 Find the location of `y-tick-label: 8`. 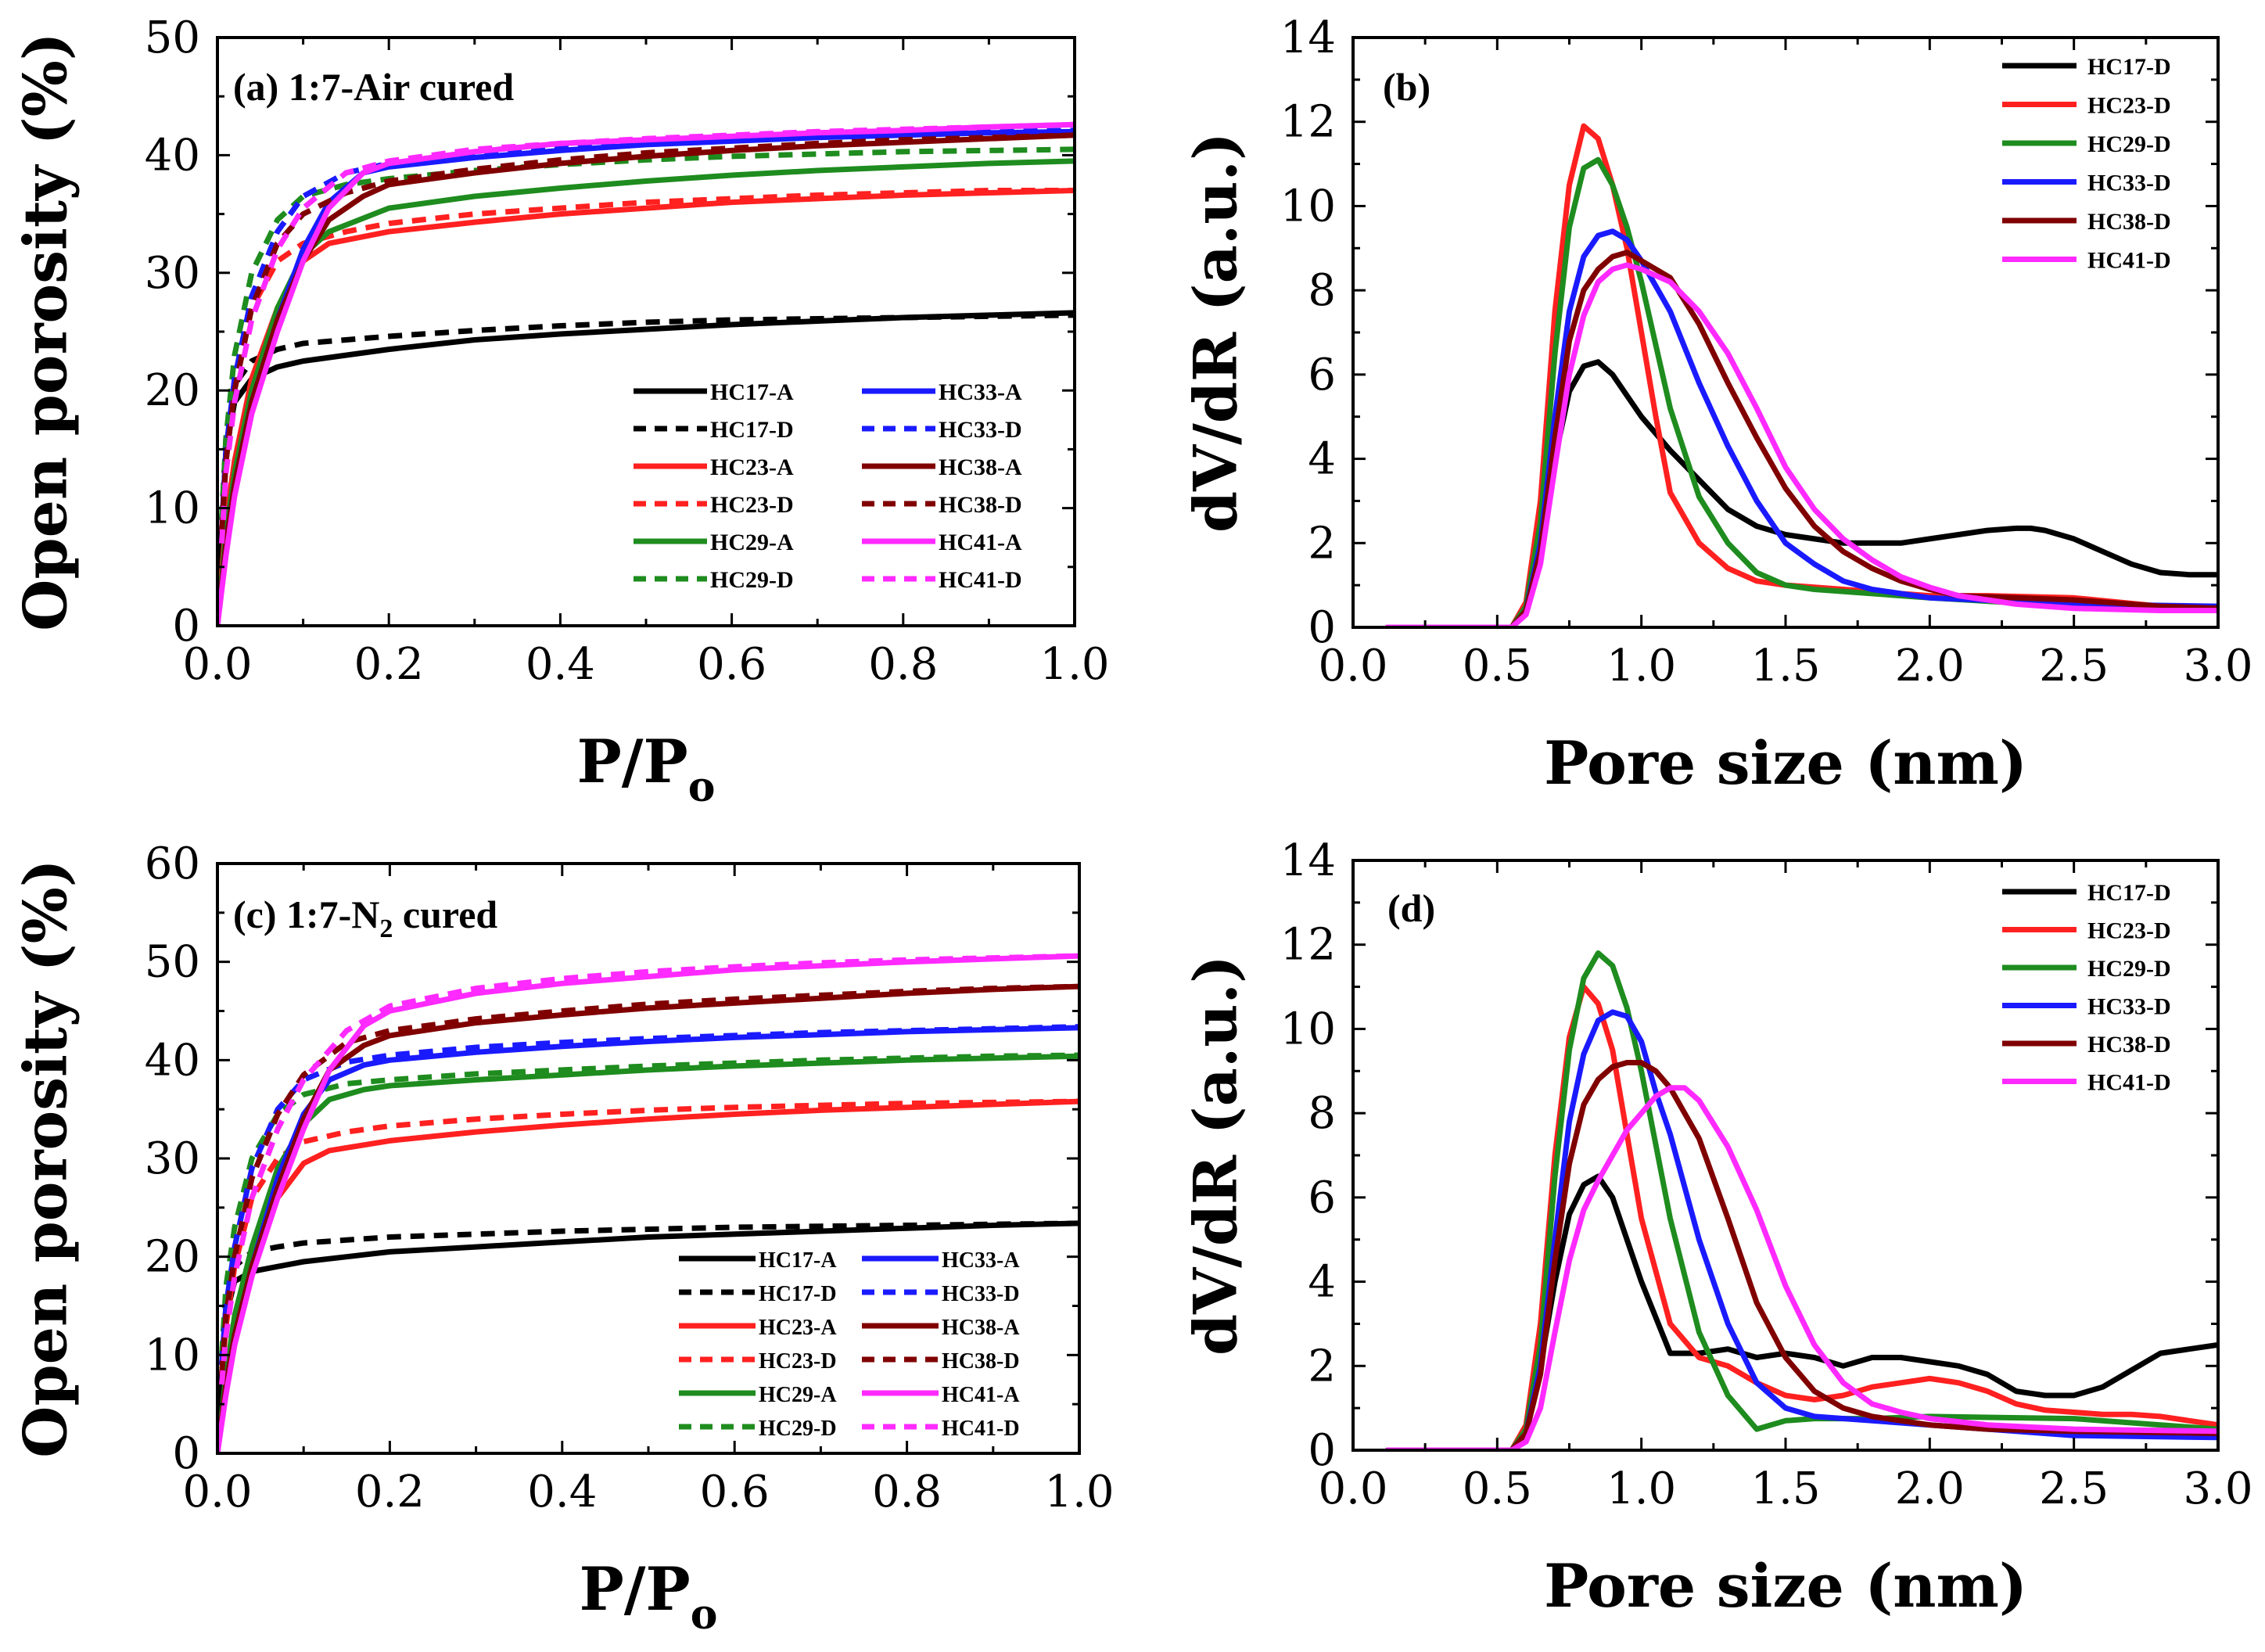

y-tick-label: 8 is located at coordinates (1322, 1114).